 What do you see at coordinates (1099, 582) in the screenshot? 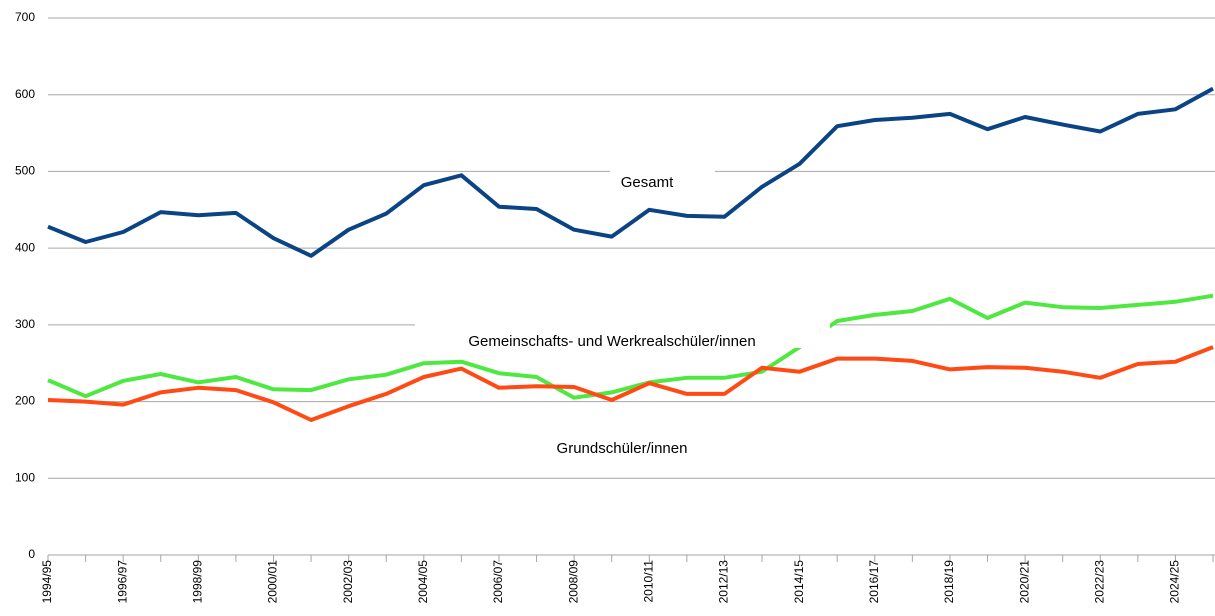
I see `x-tick-label: 2022/23` at bounding box center [1099, 582].